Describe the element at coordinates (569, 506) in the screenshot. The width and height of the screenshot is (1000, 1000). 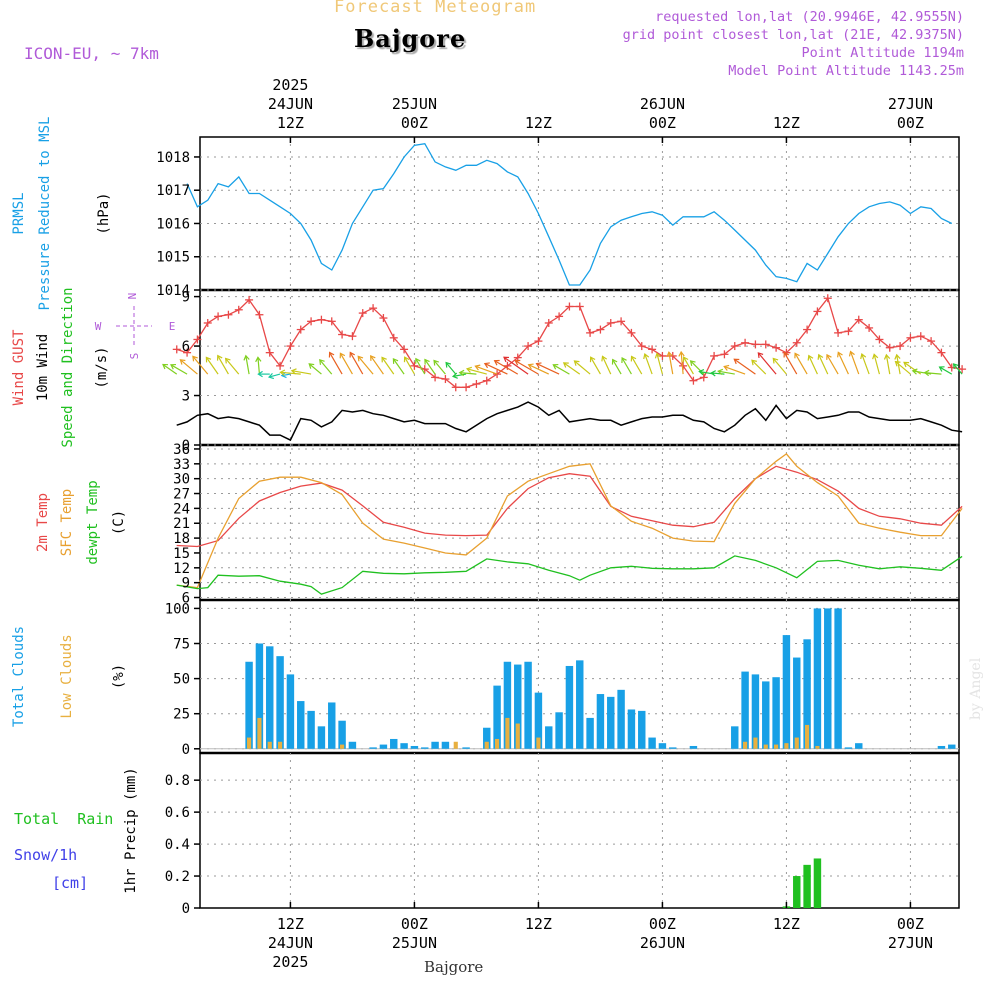
I see `temp-2m-line` at that location.